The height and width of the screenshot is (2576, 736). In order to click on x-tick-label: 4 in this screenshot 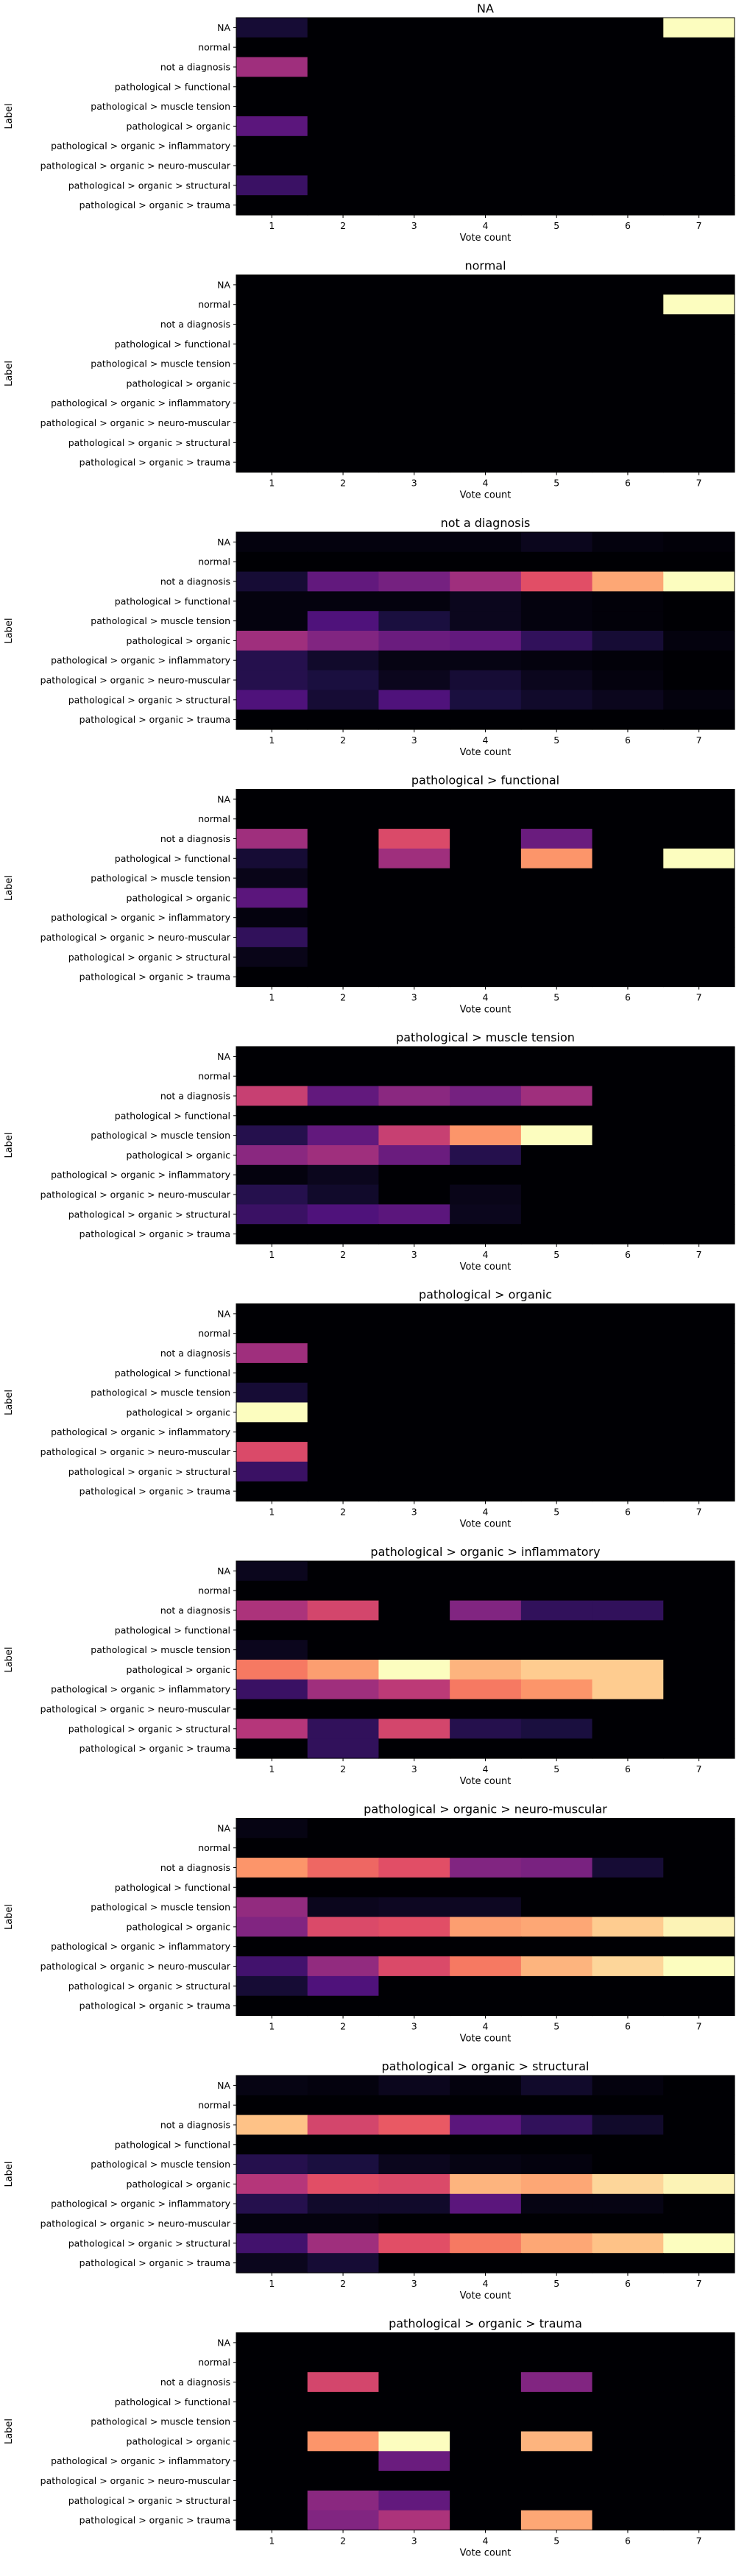, I will do `click(486, 997)`.